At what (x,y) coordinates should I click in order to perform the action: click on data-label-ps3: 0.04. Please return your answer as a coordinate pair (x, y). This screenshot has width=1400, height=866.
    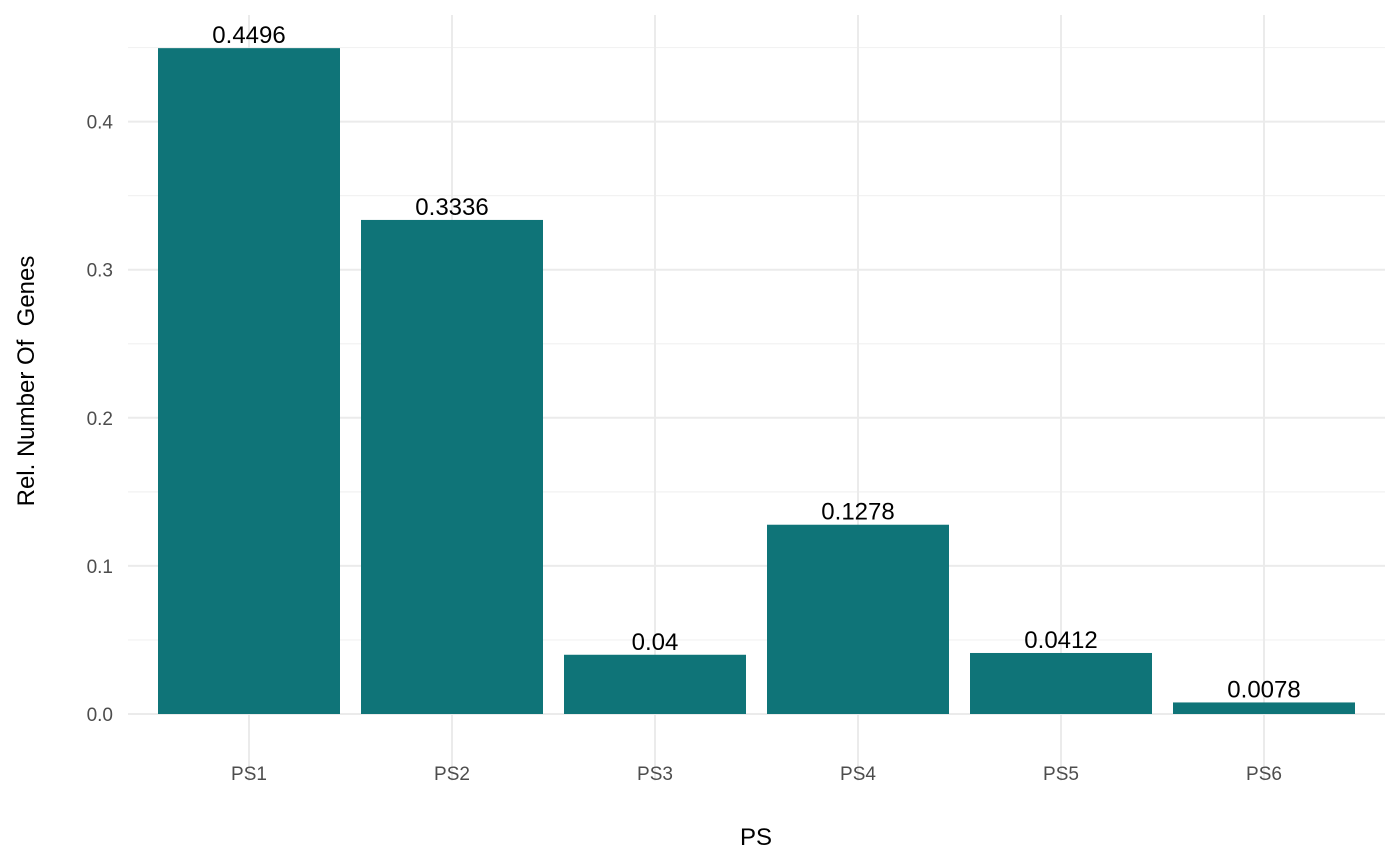
    Looking at the image, I should click on (655, 642).